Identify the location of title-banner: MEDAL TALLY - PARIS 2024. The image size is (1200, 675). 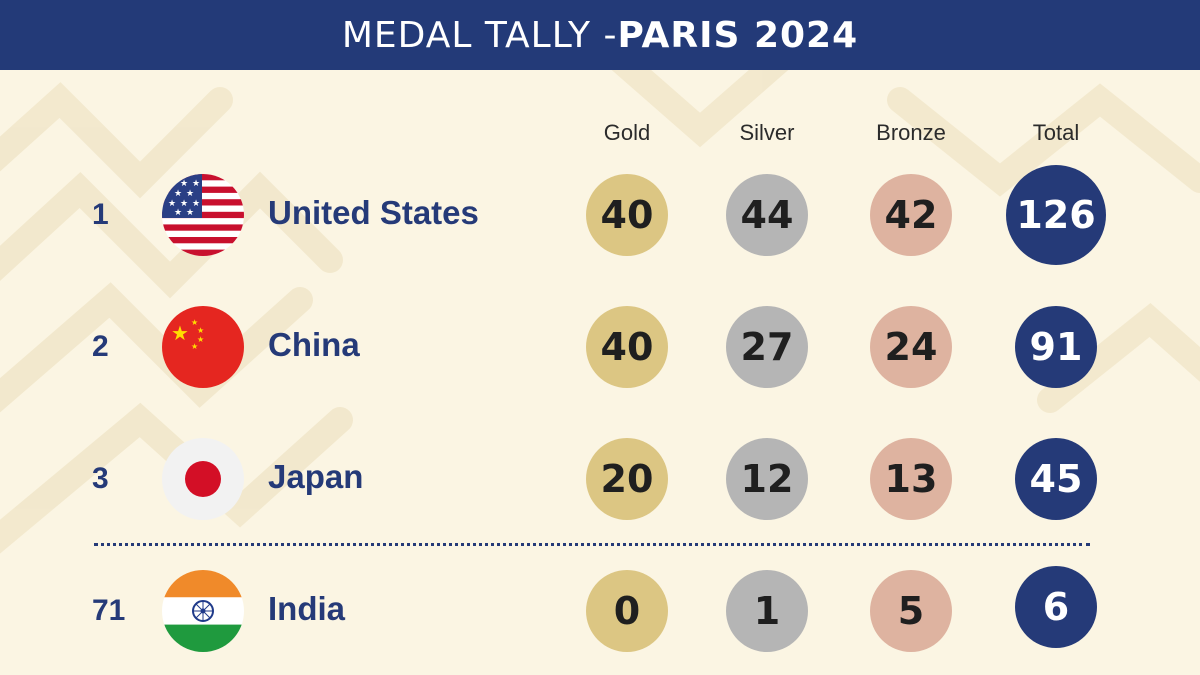
(600, 35).